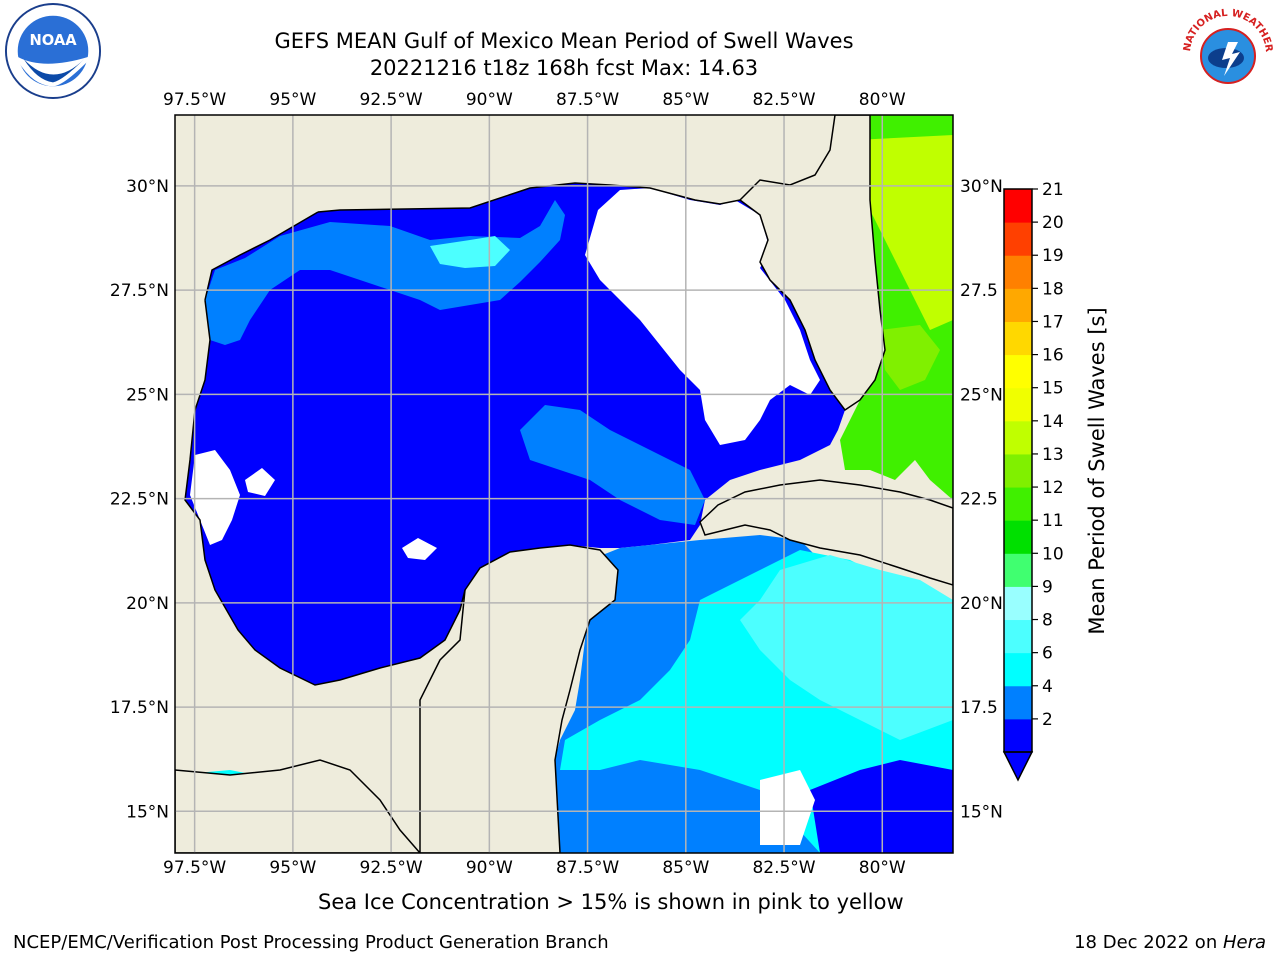 The image size is (1280, 960). Describe the element at coordinates (587, 868) in the screenshot. I see `lon-label-bottom: 87.5°W` at that location.